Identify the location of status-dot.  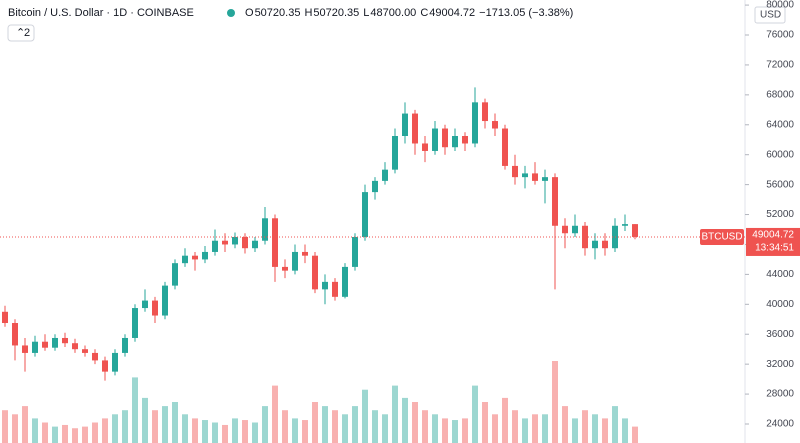
(231, 13).